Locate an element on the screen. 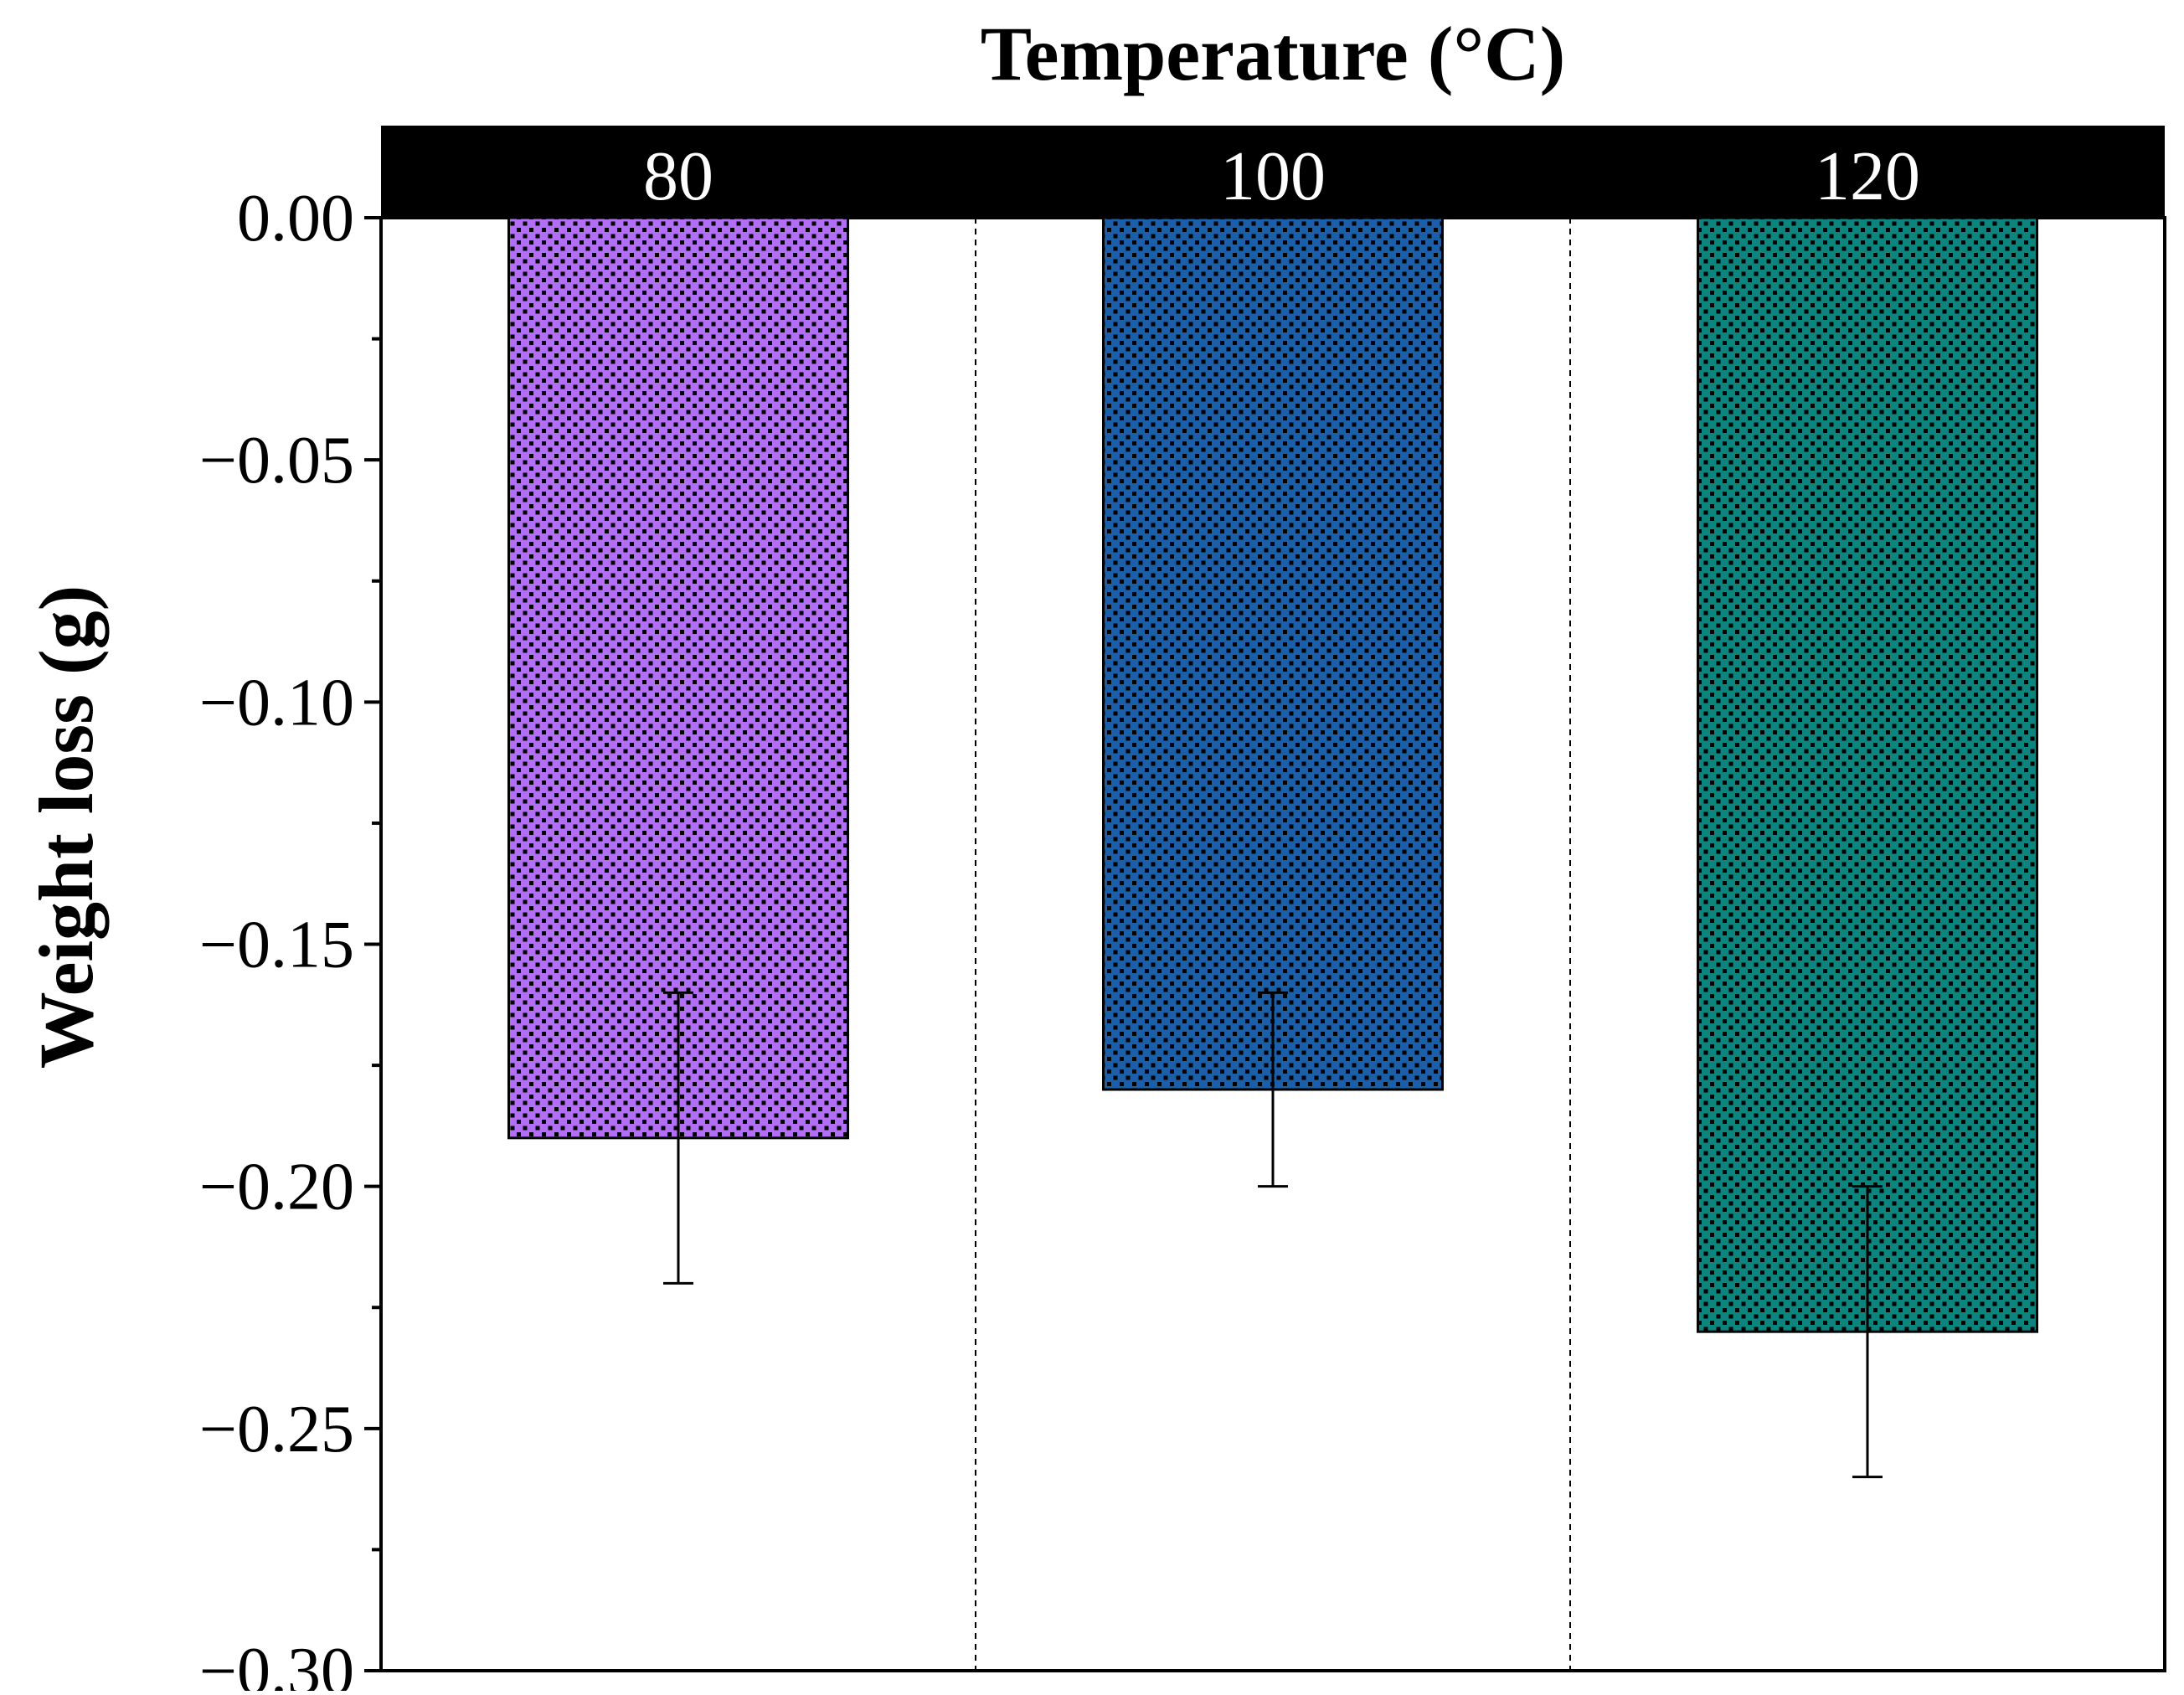 The image size is (2184, 1695). y-axis-ticks: 0.00 −0.05 −0.10 −0.15 −0.20 −0.25 −0.30 is located at coordinates (290, 939).